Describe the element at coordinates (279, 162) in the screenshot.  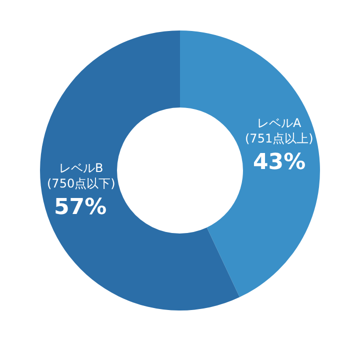
I see `data-label: 43%` at that location.